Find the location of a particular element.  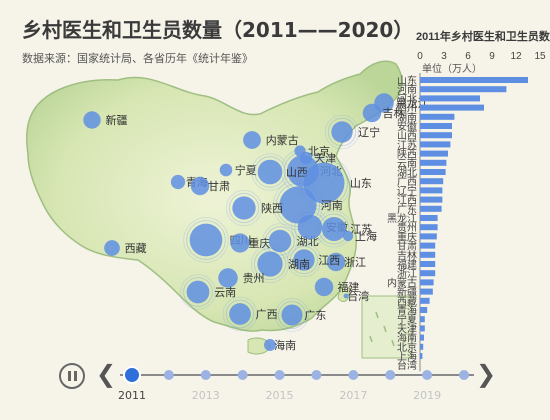

province-bubble-湖北: 湖北 is located at coordinates (290, 241).